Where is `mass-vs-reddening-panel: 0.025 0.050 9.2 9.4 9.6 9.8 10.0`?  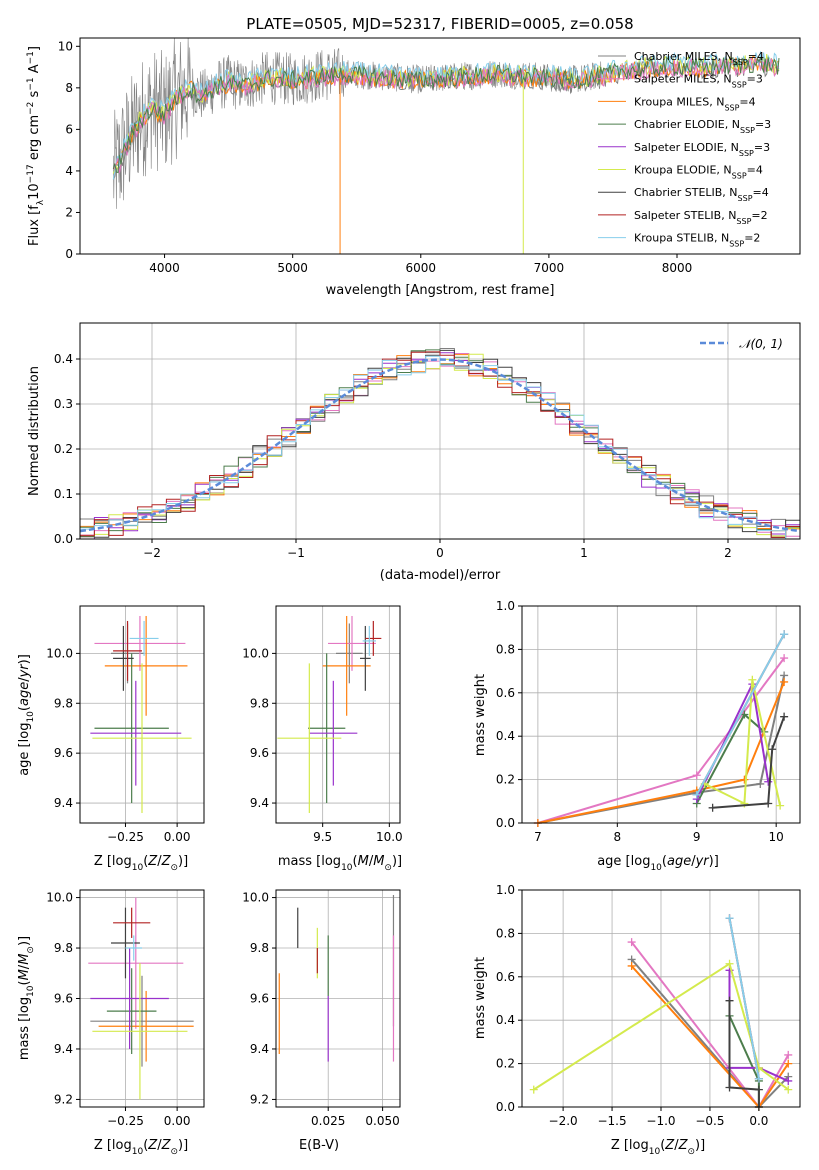 mass-vs-reddening-panel: 0.025 0.050 9.2 9.4 9.6 9.8 10.0 is located at coordinates (321, 1008).